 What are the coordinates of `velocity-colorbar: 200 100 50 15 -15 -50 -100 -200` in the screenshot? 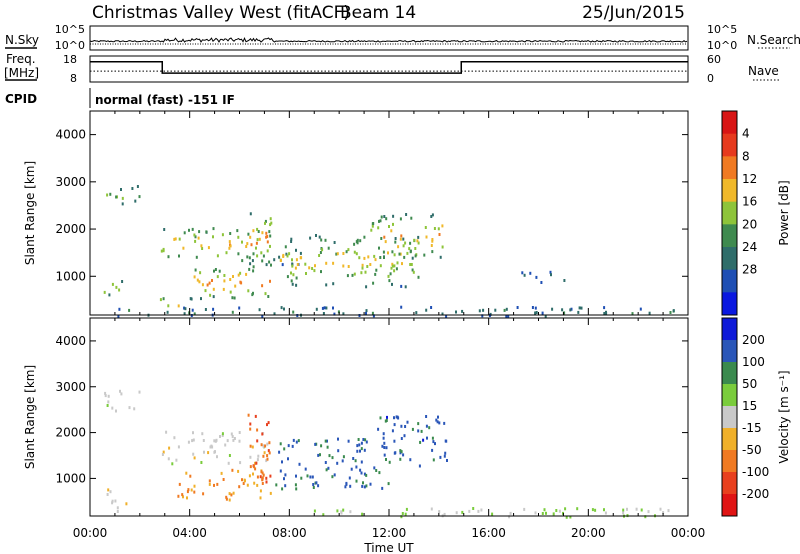 It's located at (745, 417).